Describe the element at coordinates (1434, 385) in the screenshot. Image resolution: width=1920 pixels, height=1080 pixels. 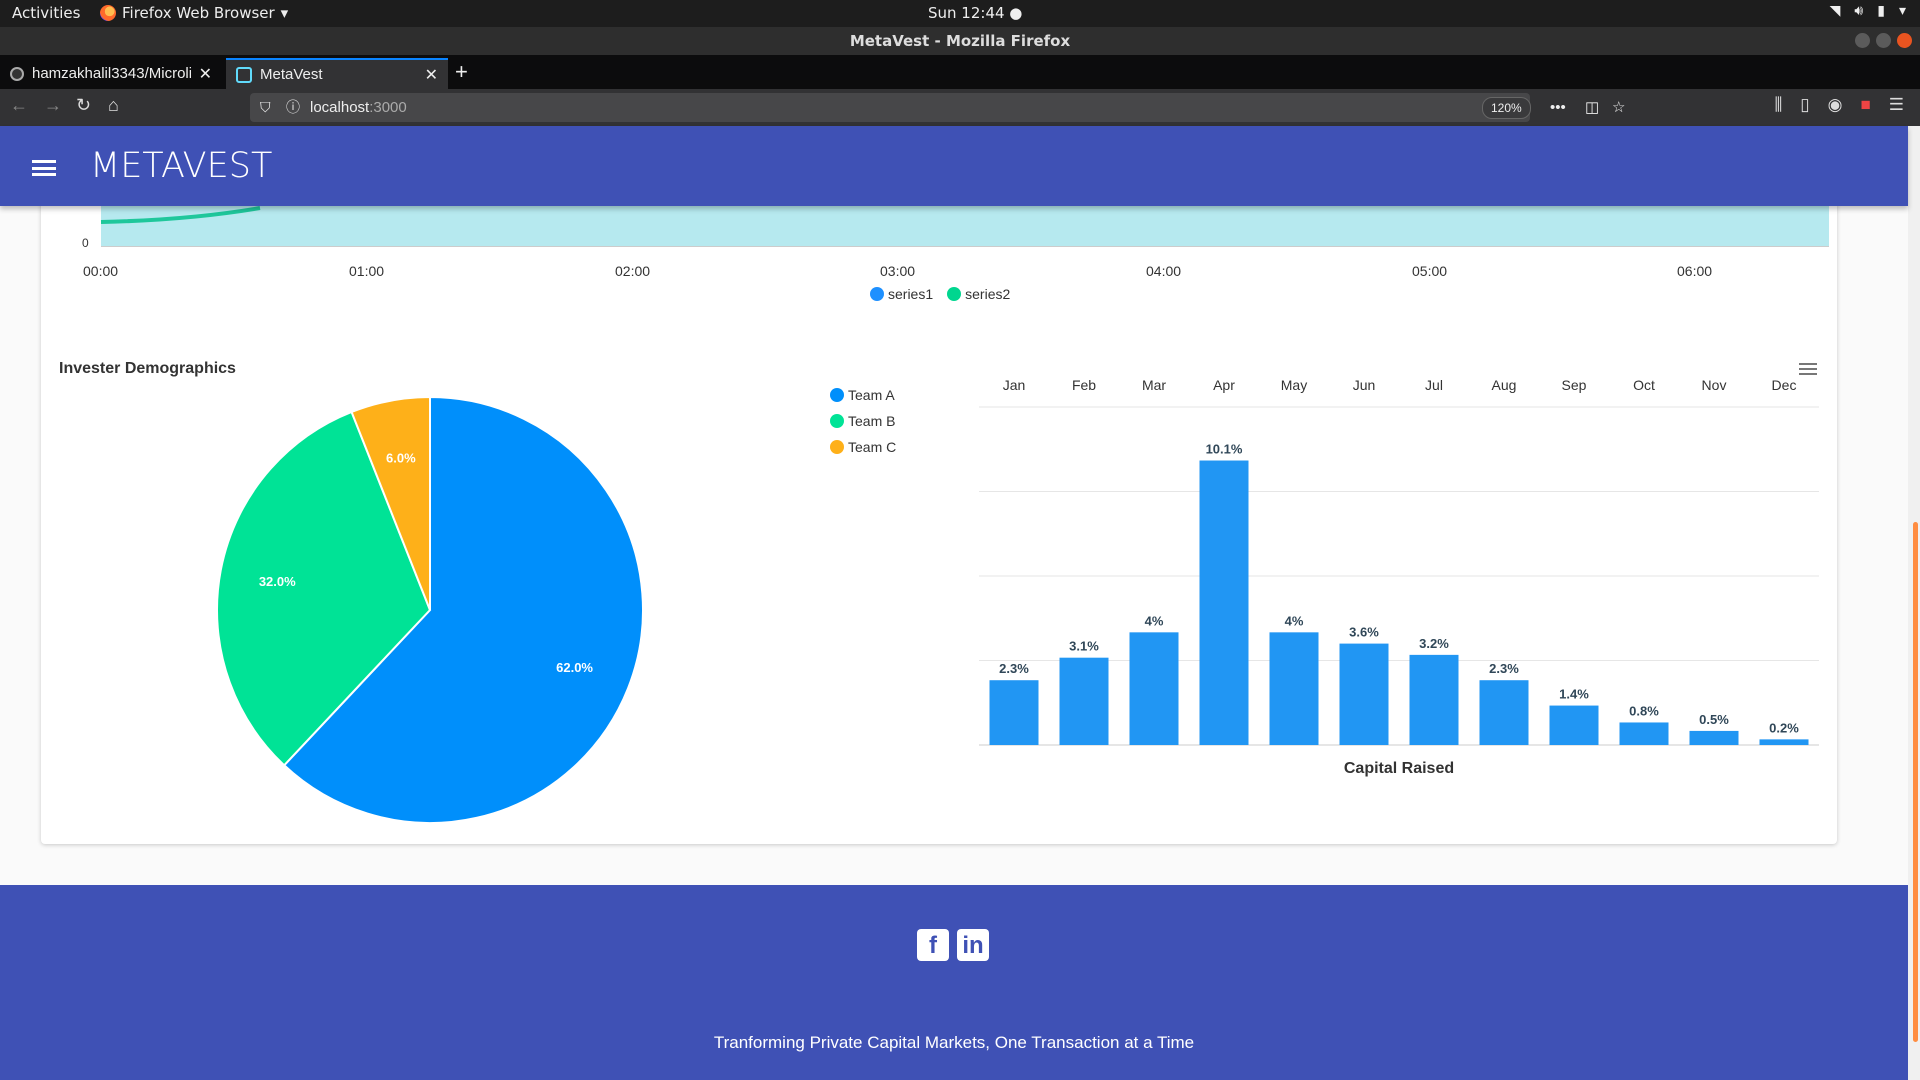
I see `x-axis-tick: Jul` at that location.